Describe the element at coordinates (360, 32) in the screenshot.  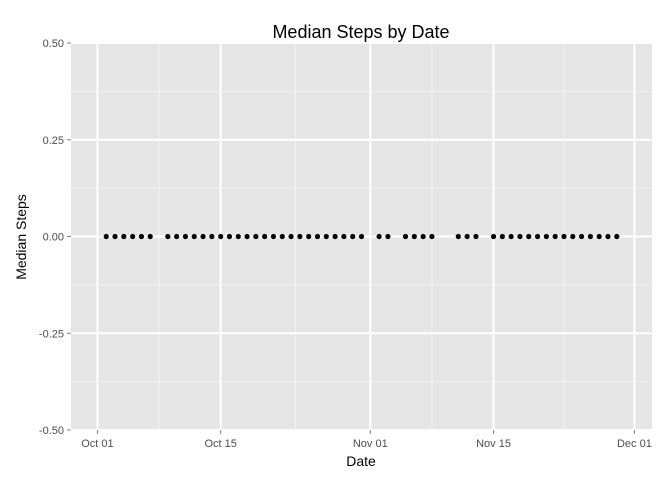
I see `chart-title: Median Steps by Date` at that location.